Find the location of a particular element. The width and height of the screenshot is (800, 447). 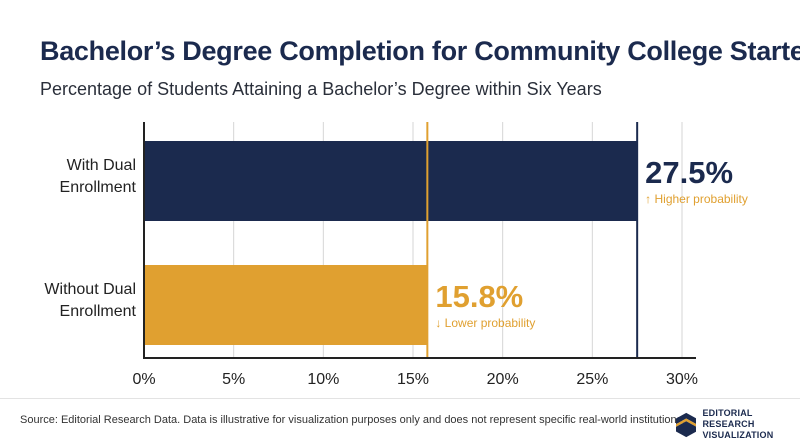

footer-divider is located at coordinates (400, 398).